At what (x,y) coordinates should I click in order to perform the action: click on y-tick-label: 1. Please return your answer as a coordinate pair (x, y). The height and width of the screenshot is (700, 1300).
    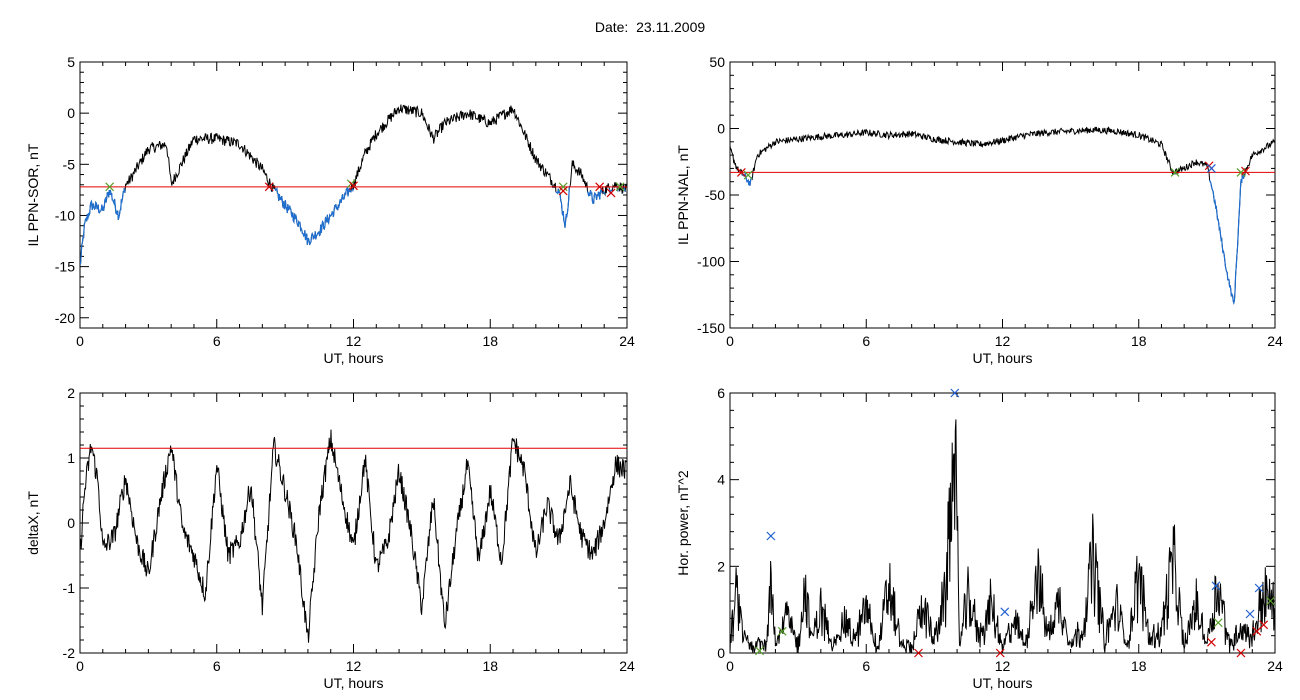
    Looking at the image, I should click on (71, 458).